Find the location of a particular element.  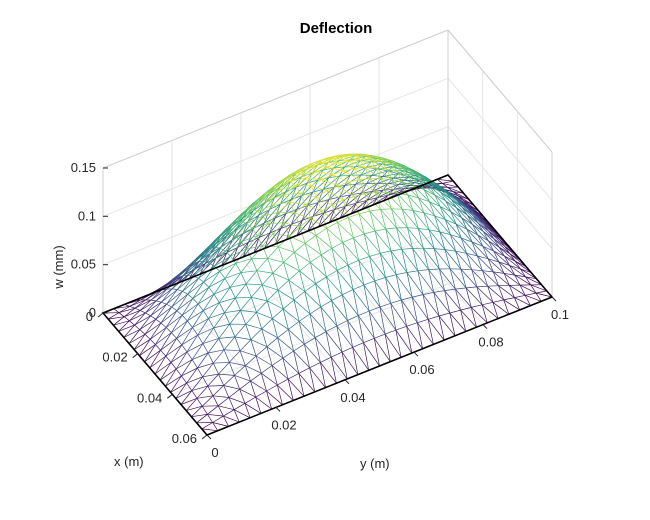

gridline-x is located at coordinates (310, 285).